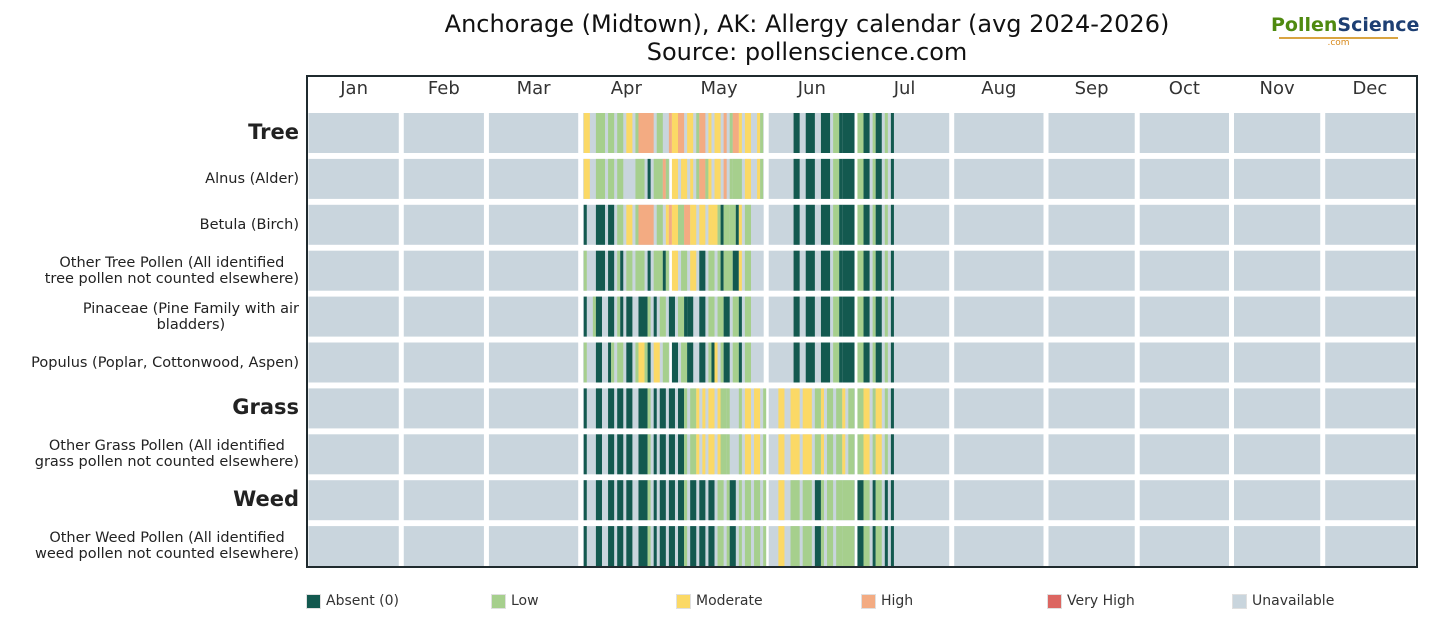  Describe the element at coordinates (1338, 43) in the screenshot. I see `logo-domain: .com` at that location.